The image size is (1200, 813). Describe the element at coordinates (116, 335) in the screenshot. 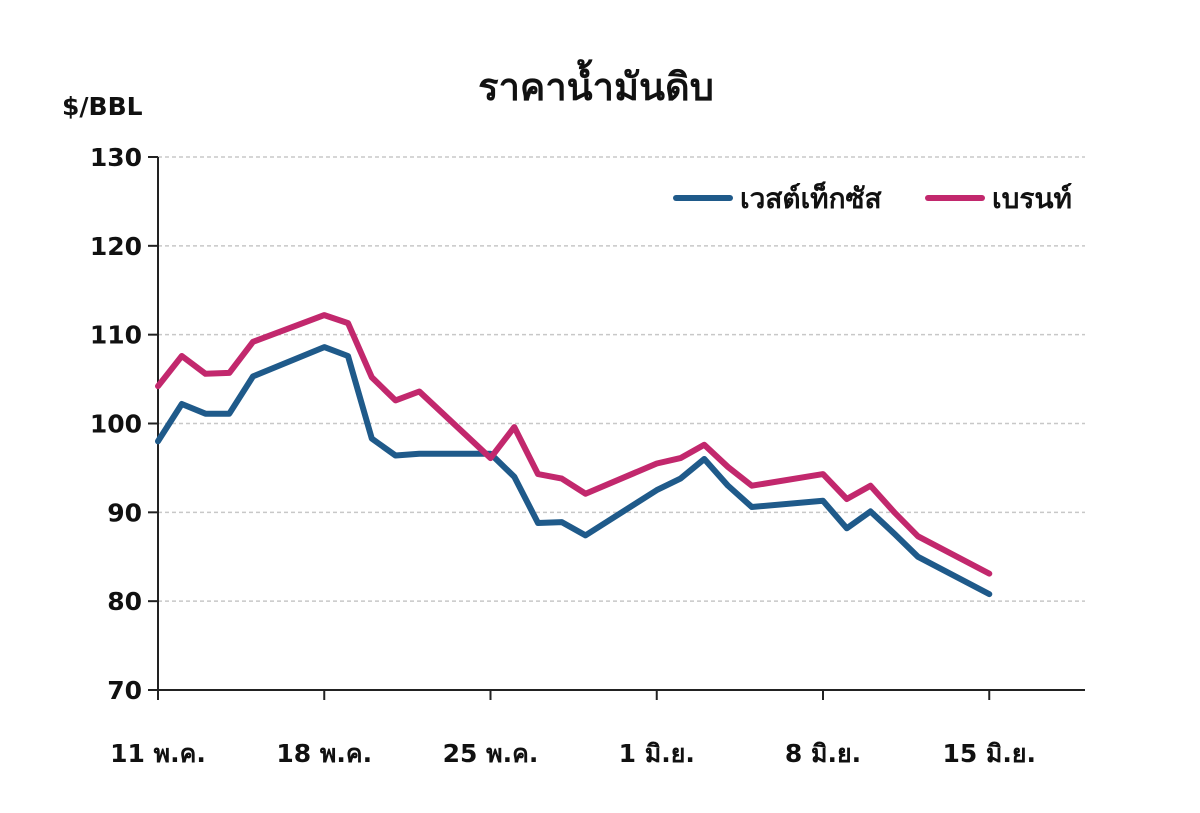

I see `y-tick-label: 110` at that location.